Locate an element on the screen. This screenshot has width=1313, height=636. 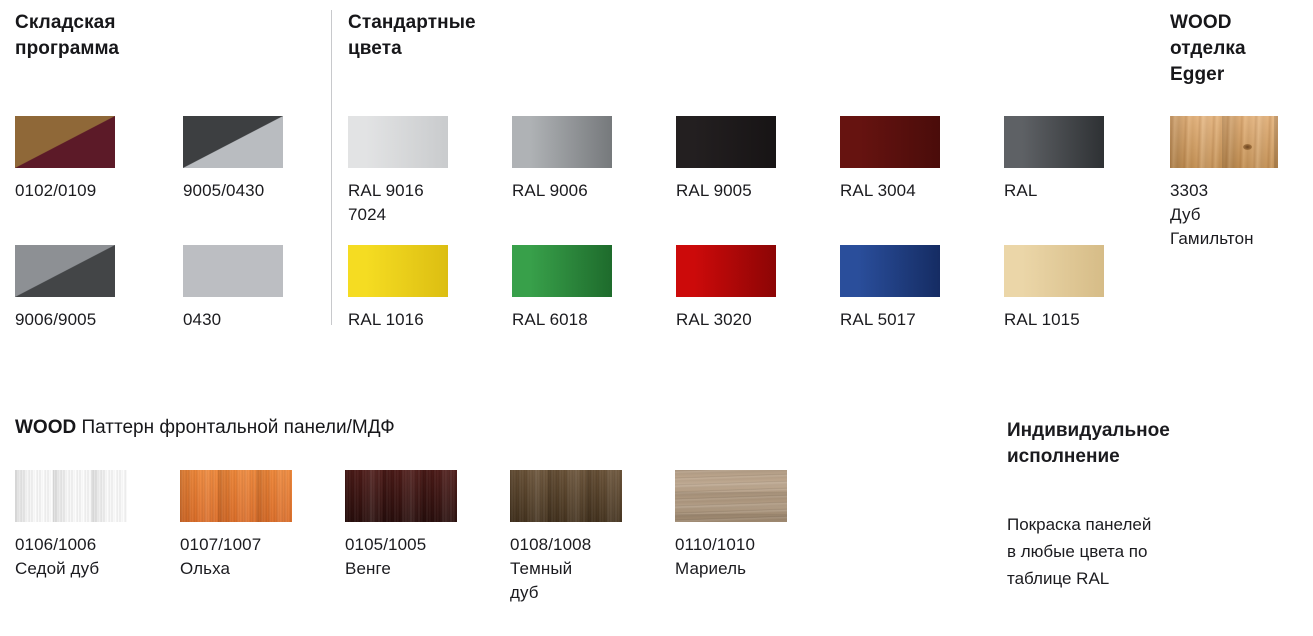
swatch-label: 0107/1007 Ольха is located at coordinates (221, 556).